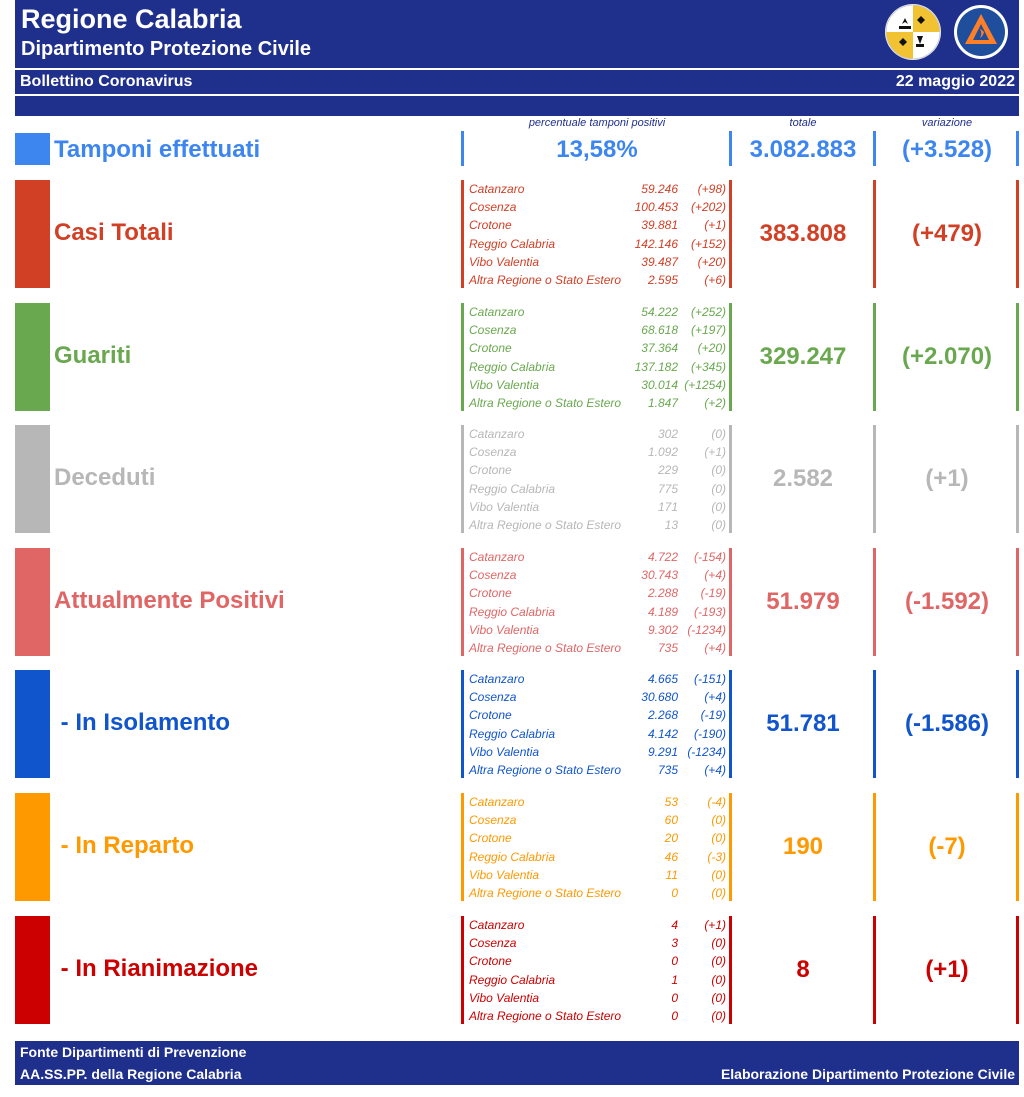 Image resolution: width=1024 pixels, height=1097 pixels. Describe the element at coordinates (730, 724) in the screenshot. I see `in-isolamento-divider-mid` at that location.